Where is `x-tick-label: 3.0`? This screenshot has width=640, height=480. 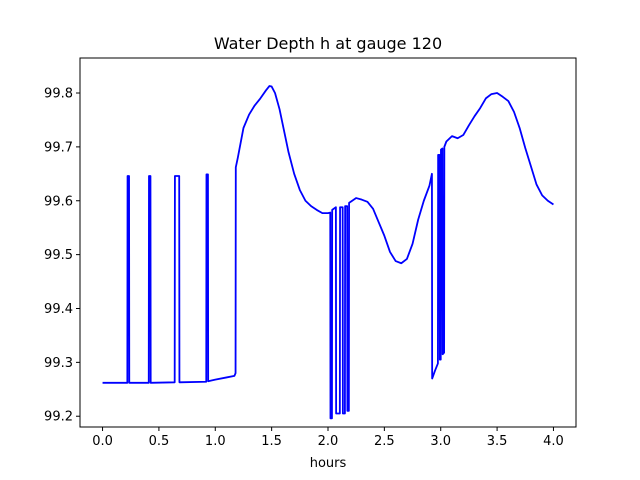
x-tick-label: 3.0 is located at coordinates (440, 441).